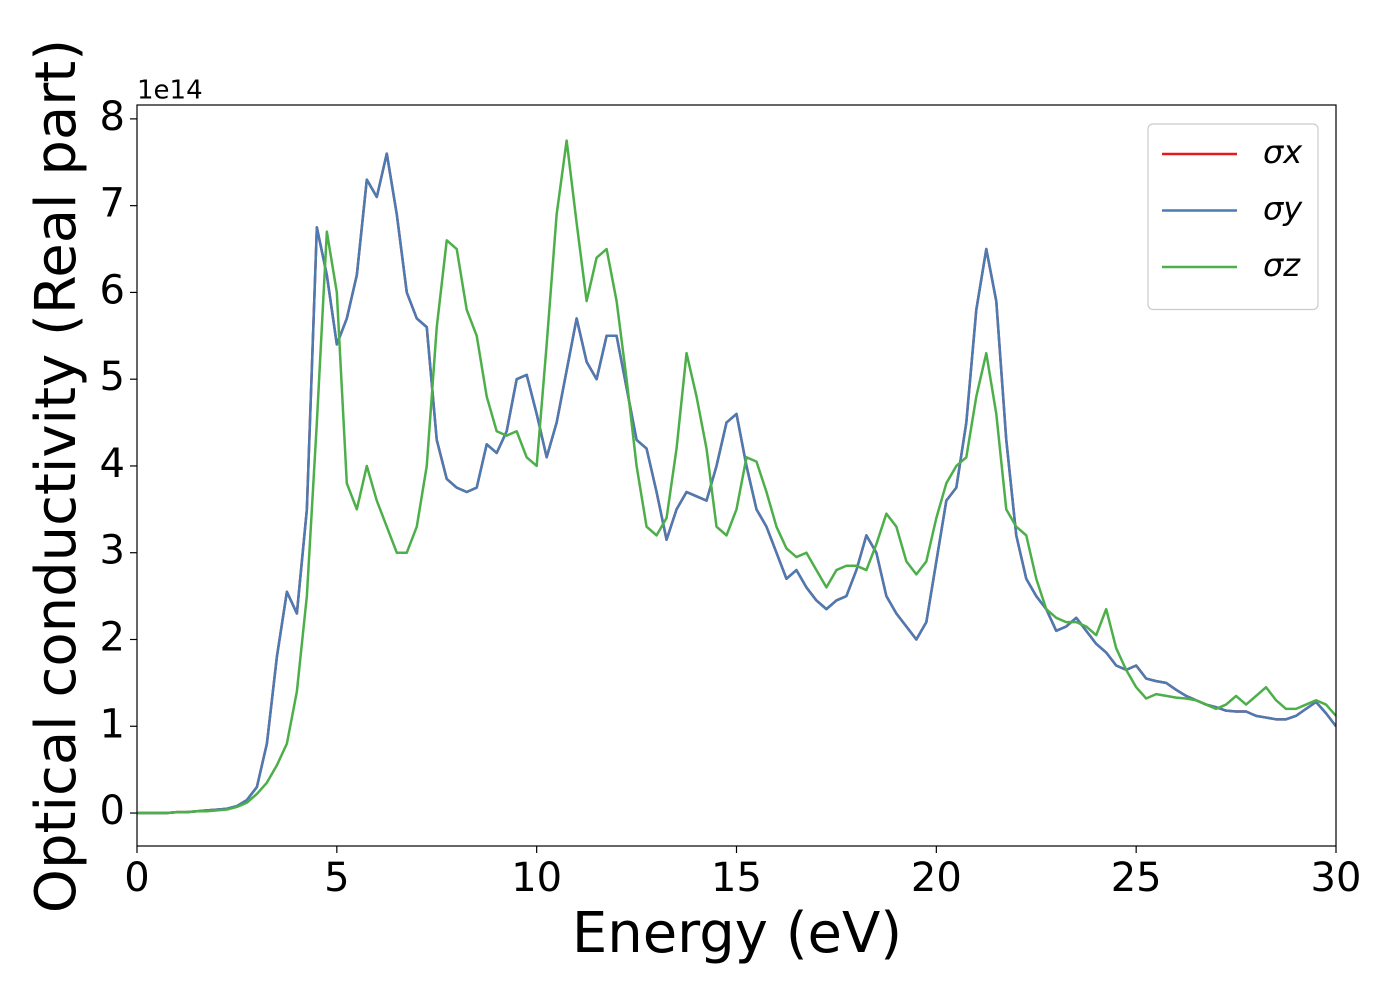 This screenshot has width=1400, height=1000. I want to click on y-axis-label: Optical conductivity (Real part), so click(56, 476).